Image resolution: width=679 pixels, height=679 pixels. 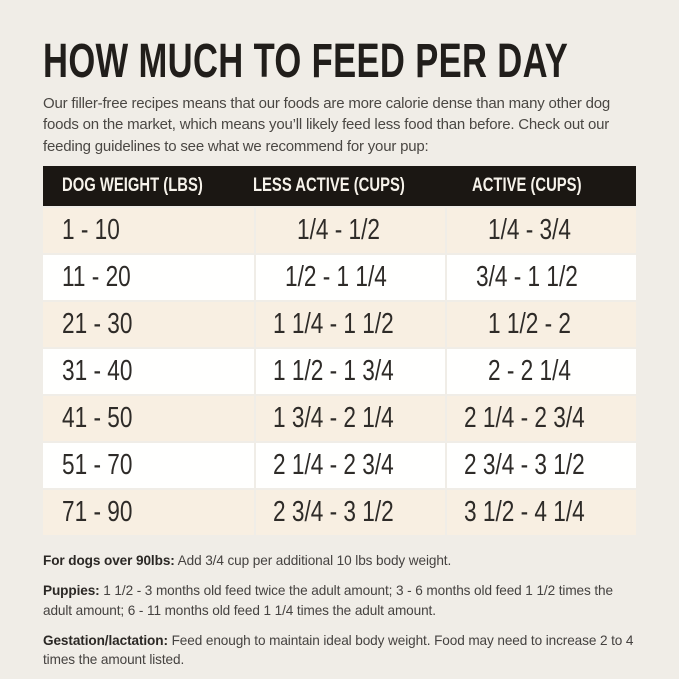 What do you see at coordinates (306, 61) in the screenshot?
I see `page-title-text: HOW MUCH TO FEED PER DAY` at bounding box center [306, 61].